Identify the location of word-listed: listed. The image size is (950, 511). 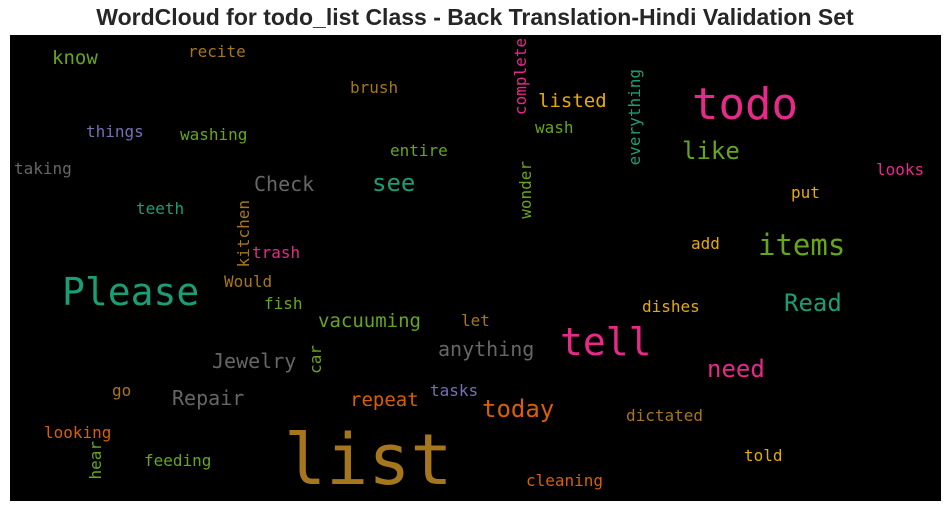
(572, 101).